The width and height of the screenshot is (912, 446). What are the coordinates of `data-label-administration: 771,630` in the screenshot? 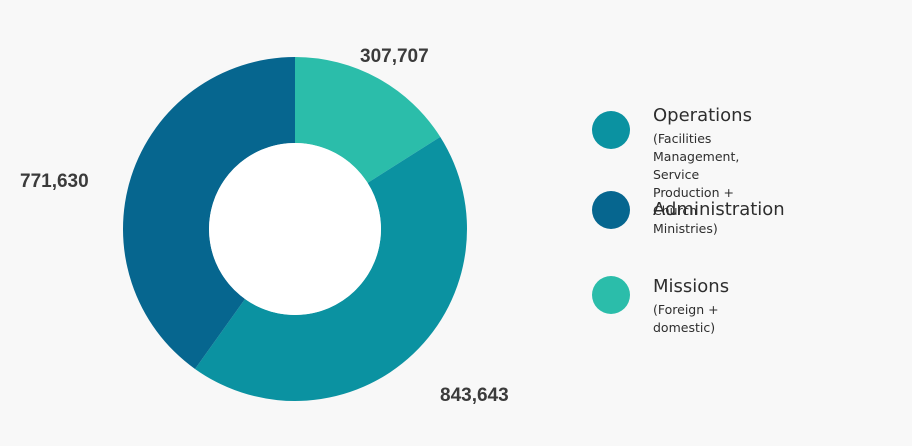 It's located at (54, 181).